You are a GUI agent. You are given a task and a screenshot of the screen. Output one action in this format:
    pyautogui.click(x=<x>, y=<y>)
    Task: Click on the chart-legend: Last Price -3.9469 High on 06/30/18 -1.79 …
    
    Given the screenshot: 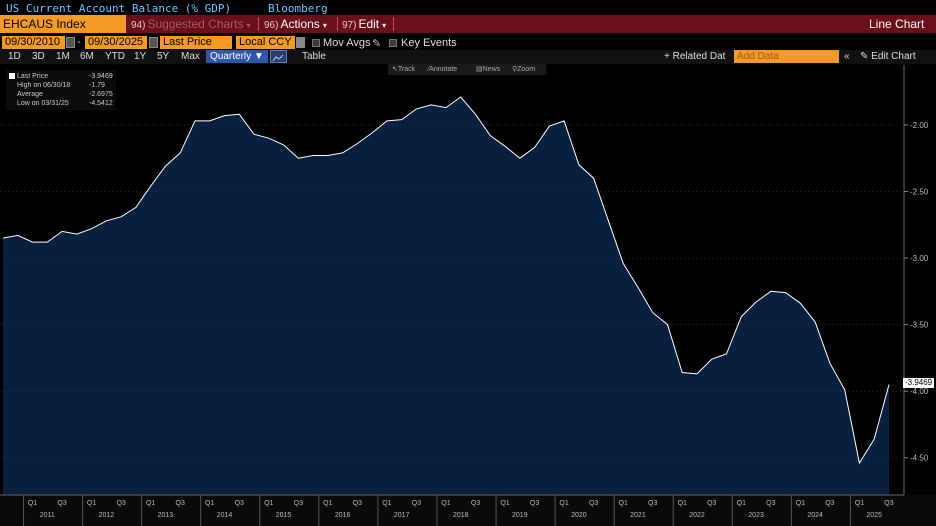 What is the action you would take?
    pyautogui.click(x=61, y=90)
    